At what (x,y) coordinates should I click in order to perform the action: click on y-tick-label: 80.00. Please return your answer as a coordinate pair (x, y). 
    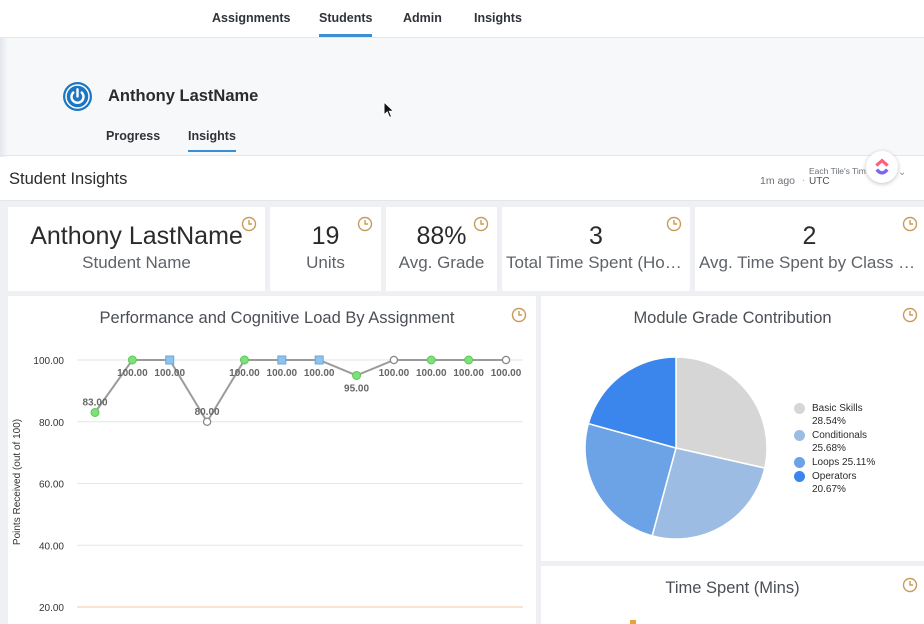
    Looking at the image, I should click on (51, 423).